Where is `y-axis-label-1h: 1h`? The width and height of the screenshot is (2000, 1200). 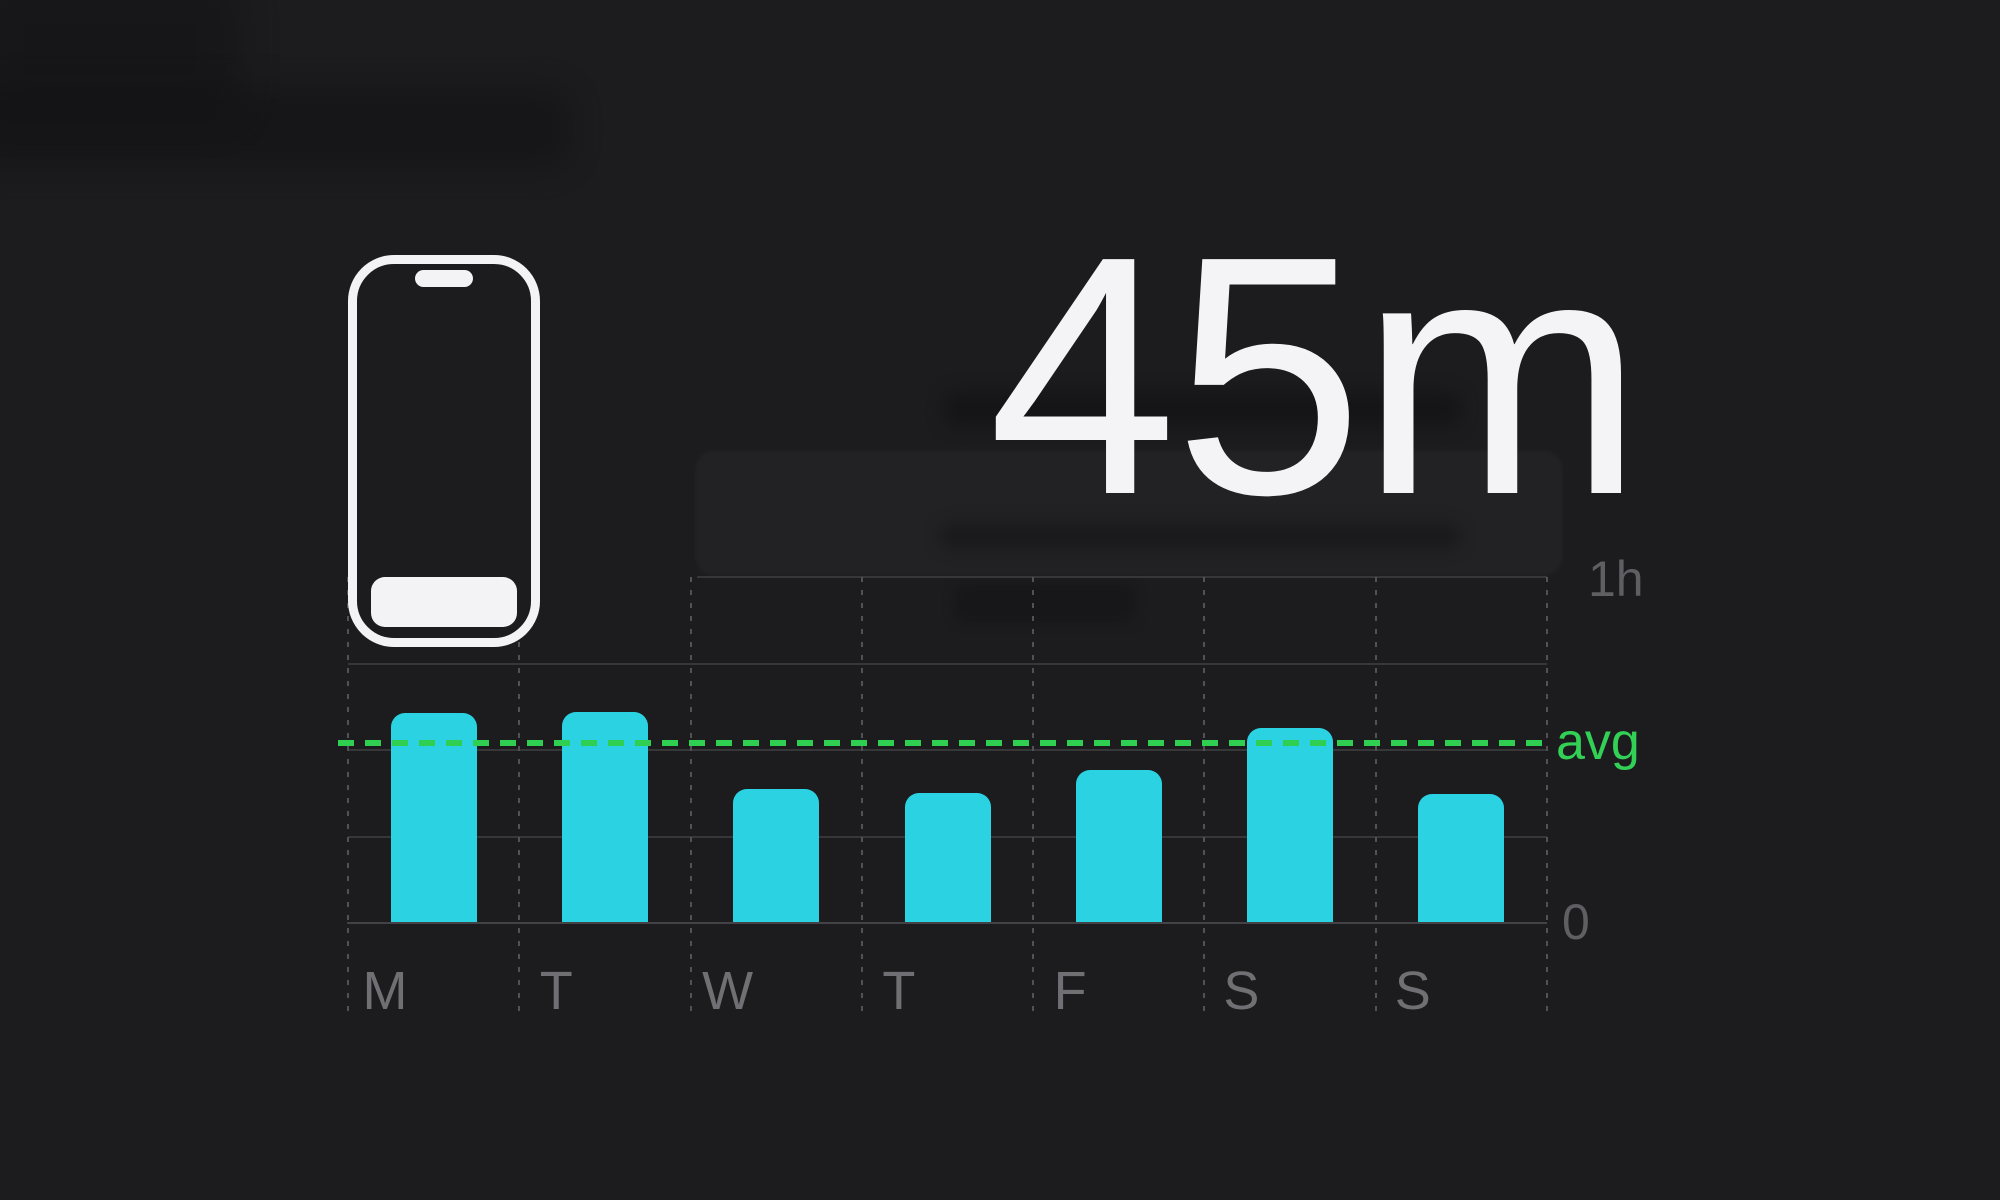
y-axis-label-1h: 1h is located at coordinates (1616, 579).